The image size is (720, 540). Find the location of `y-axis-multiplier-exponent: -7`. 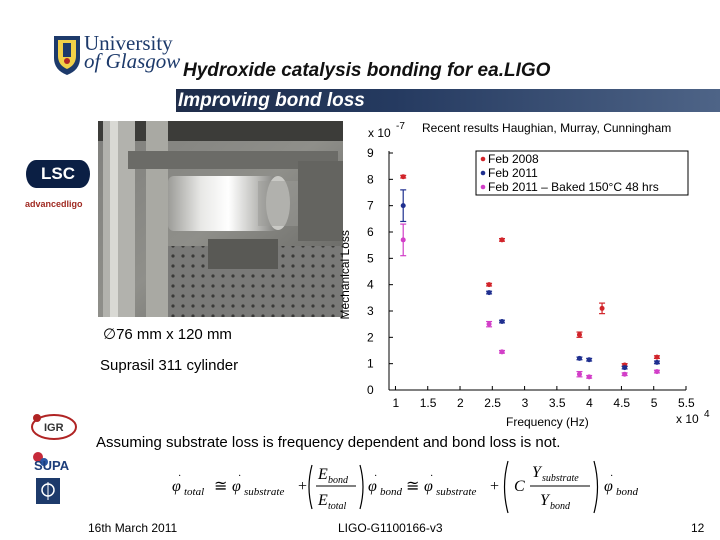

y-axis-multiplier-exponent: -7 is located at coordinates (400, 126).